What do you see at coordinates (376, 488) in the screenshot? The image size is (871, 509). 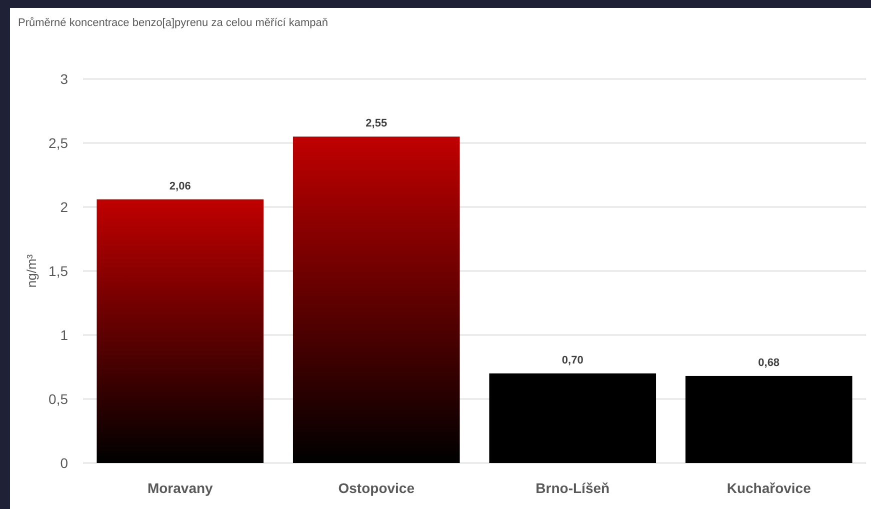 I see `x-tick-label: Ostopovice` at bounding box center [376, 488].